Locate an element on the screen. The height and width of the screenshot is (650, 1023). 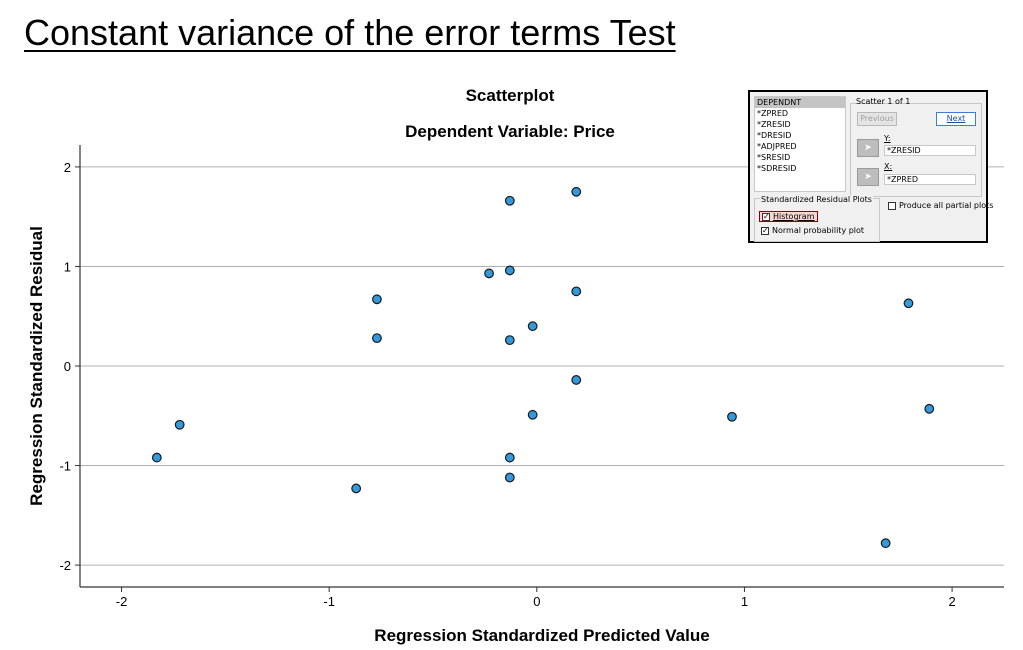
y-field-label: Y: is located at coordinates (887, 138).